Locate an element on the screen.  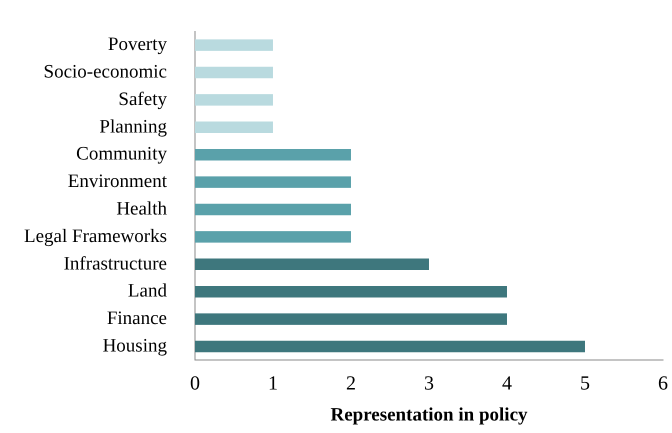
y-tick-label: Community is located at coordinates (122, 154).